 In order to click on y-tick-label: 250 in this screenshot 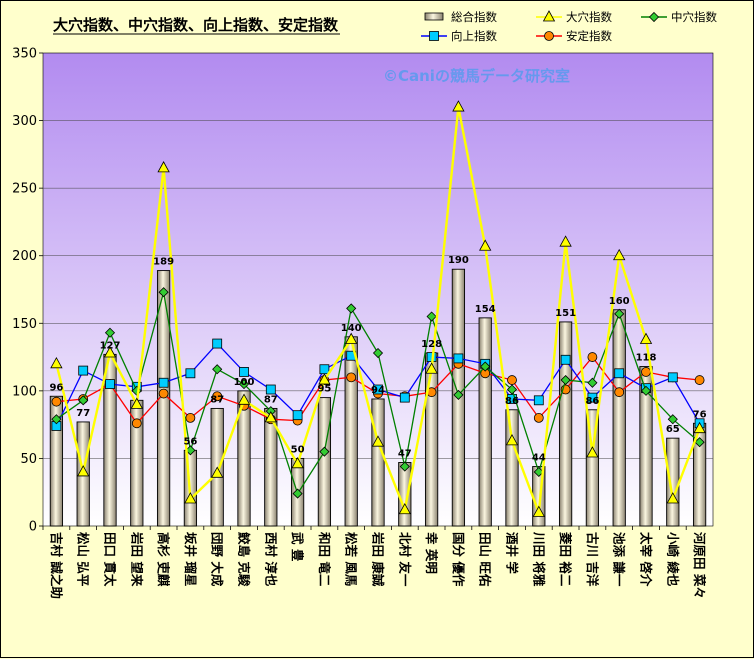, I will do `click(24, 189)`.